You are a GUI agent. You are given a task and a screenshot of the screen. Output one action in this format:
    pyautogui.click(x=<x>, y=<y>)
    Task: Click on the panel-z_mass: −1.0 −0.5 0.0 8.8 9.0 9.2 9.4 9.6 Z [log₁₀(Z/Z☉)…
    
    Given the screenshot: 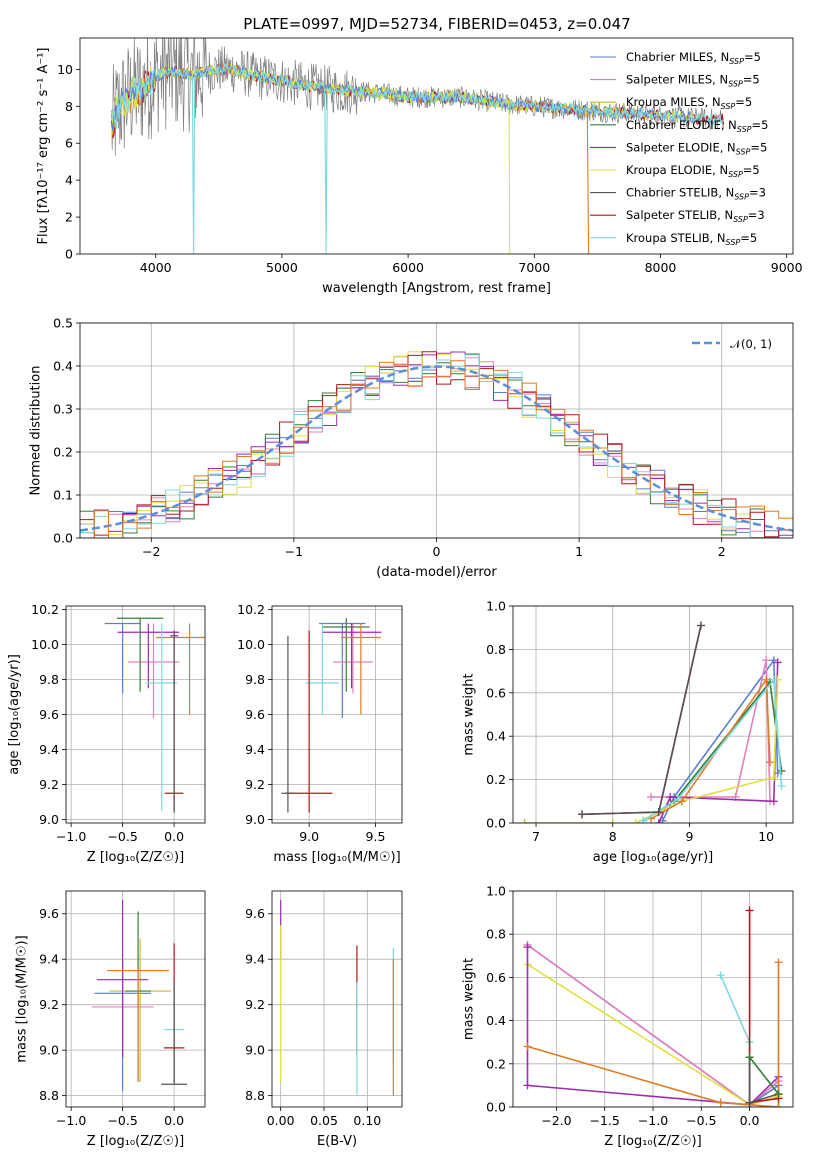 What is the action you would take?
    pyautogui.click(x=110, y=1019)
    